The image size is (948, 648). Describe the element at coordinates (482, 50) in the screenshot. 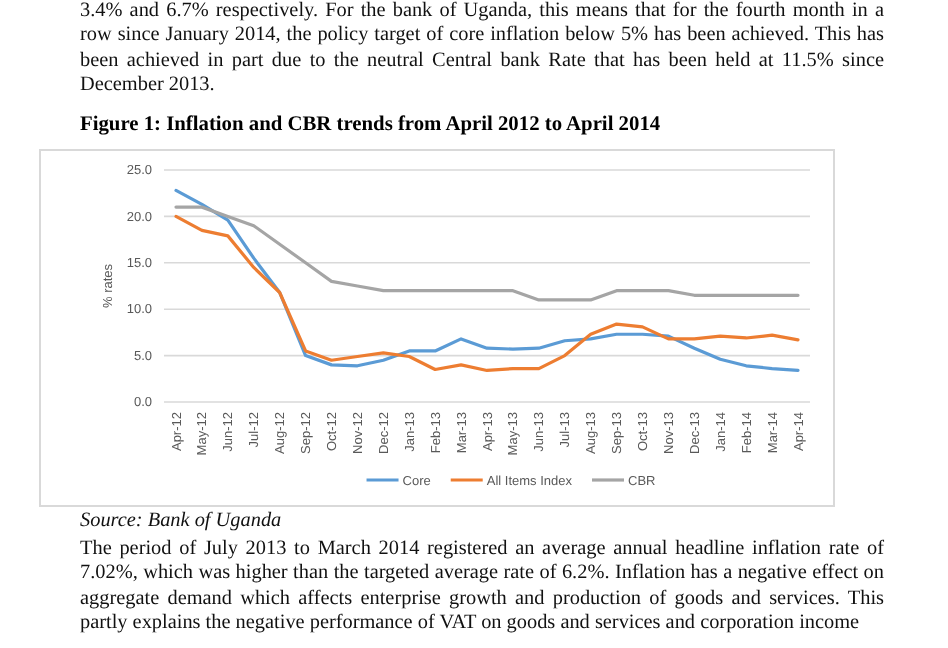

I see `text: 3.4% and 6.7% respectively. For the bank of Uganda, this means that for the fourth month in a row since January 2014, the policy target of core inflation below 5% has been achieved. This has been achieved in part due to the neutral Central bank Rate that has been held at 11.5% since December 2013.` at that location.